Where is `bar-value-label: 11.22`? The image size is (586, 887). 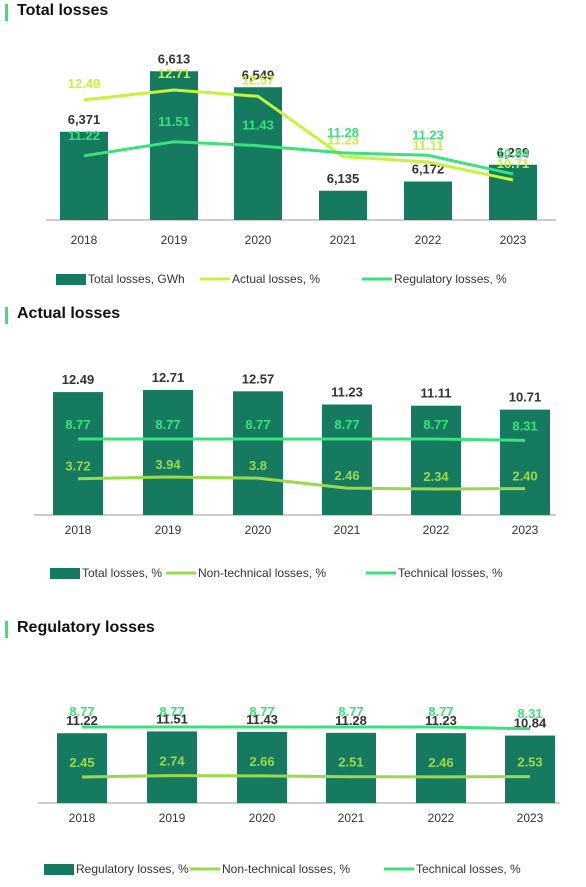 bar-value-label: 11.22 is located at coordinates (82, 720).